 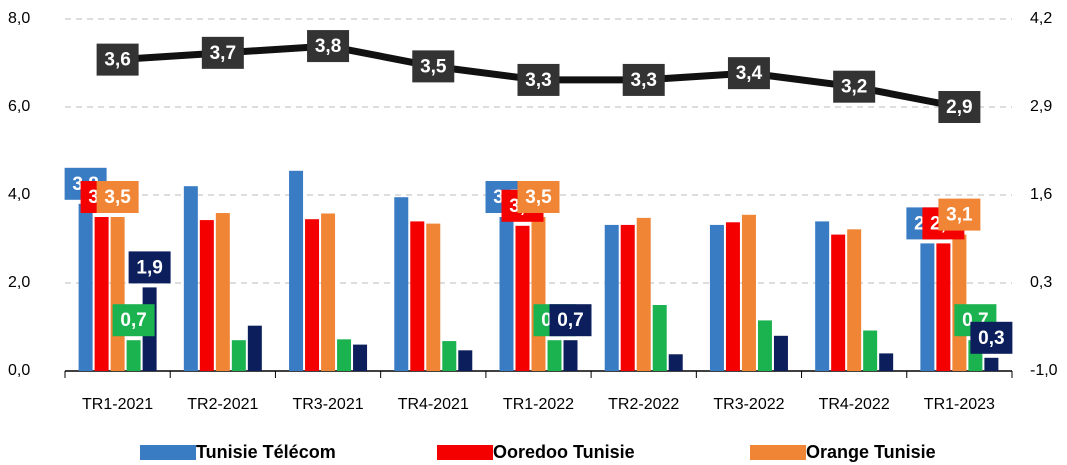 What do you see at coordinates (748, 404) in the screenshot?
I see `x-tick-label: TR3-2022` at bounding box center [748, 404].